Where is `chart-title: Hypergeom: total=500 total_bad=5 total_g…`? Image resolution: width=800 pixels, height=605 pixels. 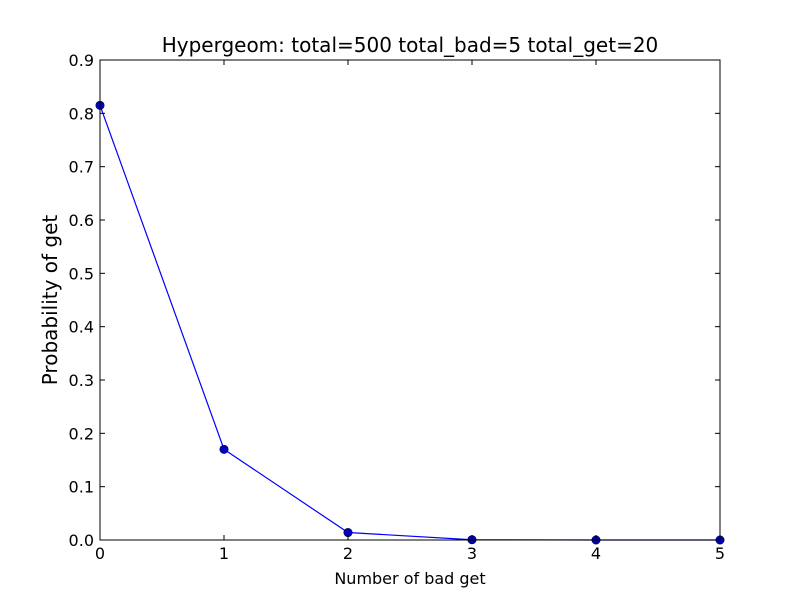 chart-title: Hypergeom: total=500 total_bad=5 total_g… is located at coordinates (410, 45).